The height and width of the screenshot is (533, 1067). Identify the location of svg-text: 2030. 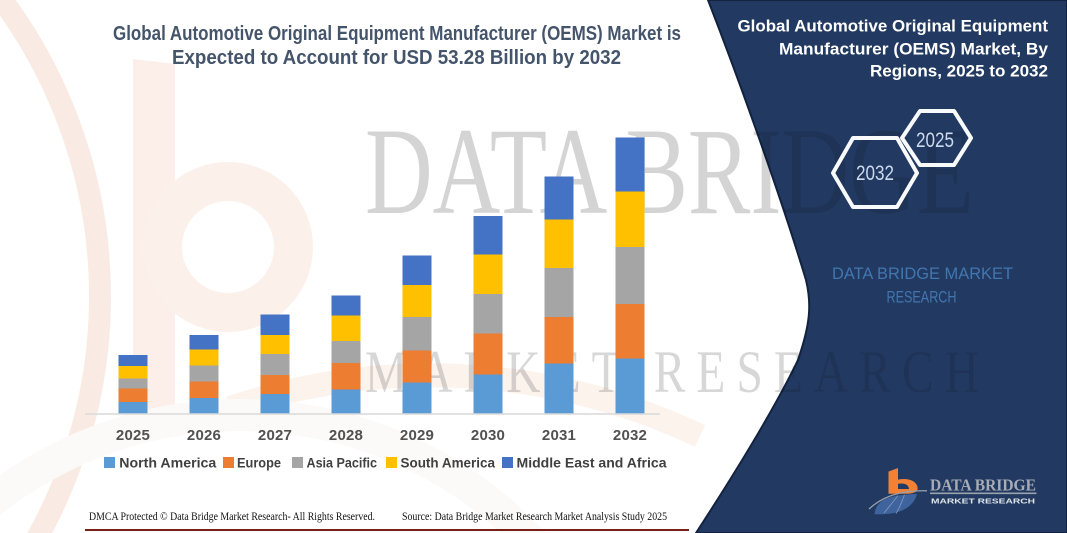
(488, 435).